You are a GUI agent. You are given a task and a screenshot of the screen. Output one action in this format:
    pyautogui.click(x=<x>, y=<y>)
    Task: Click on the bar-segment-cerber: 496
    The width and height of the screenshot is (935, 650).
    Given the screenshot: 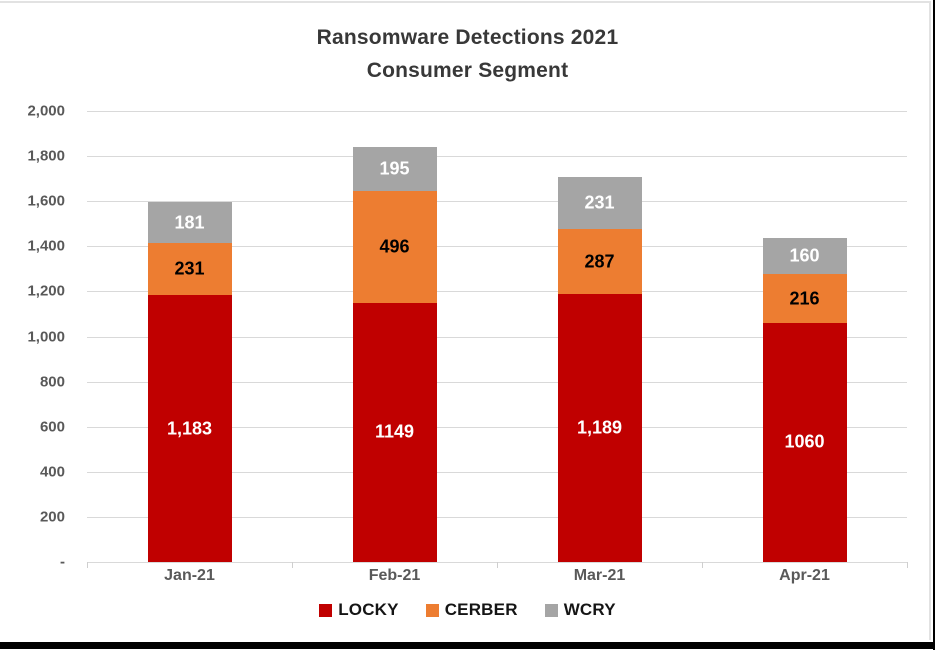 What is the action you would take?
    pyautogui.click(x=394, y=247)
    